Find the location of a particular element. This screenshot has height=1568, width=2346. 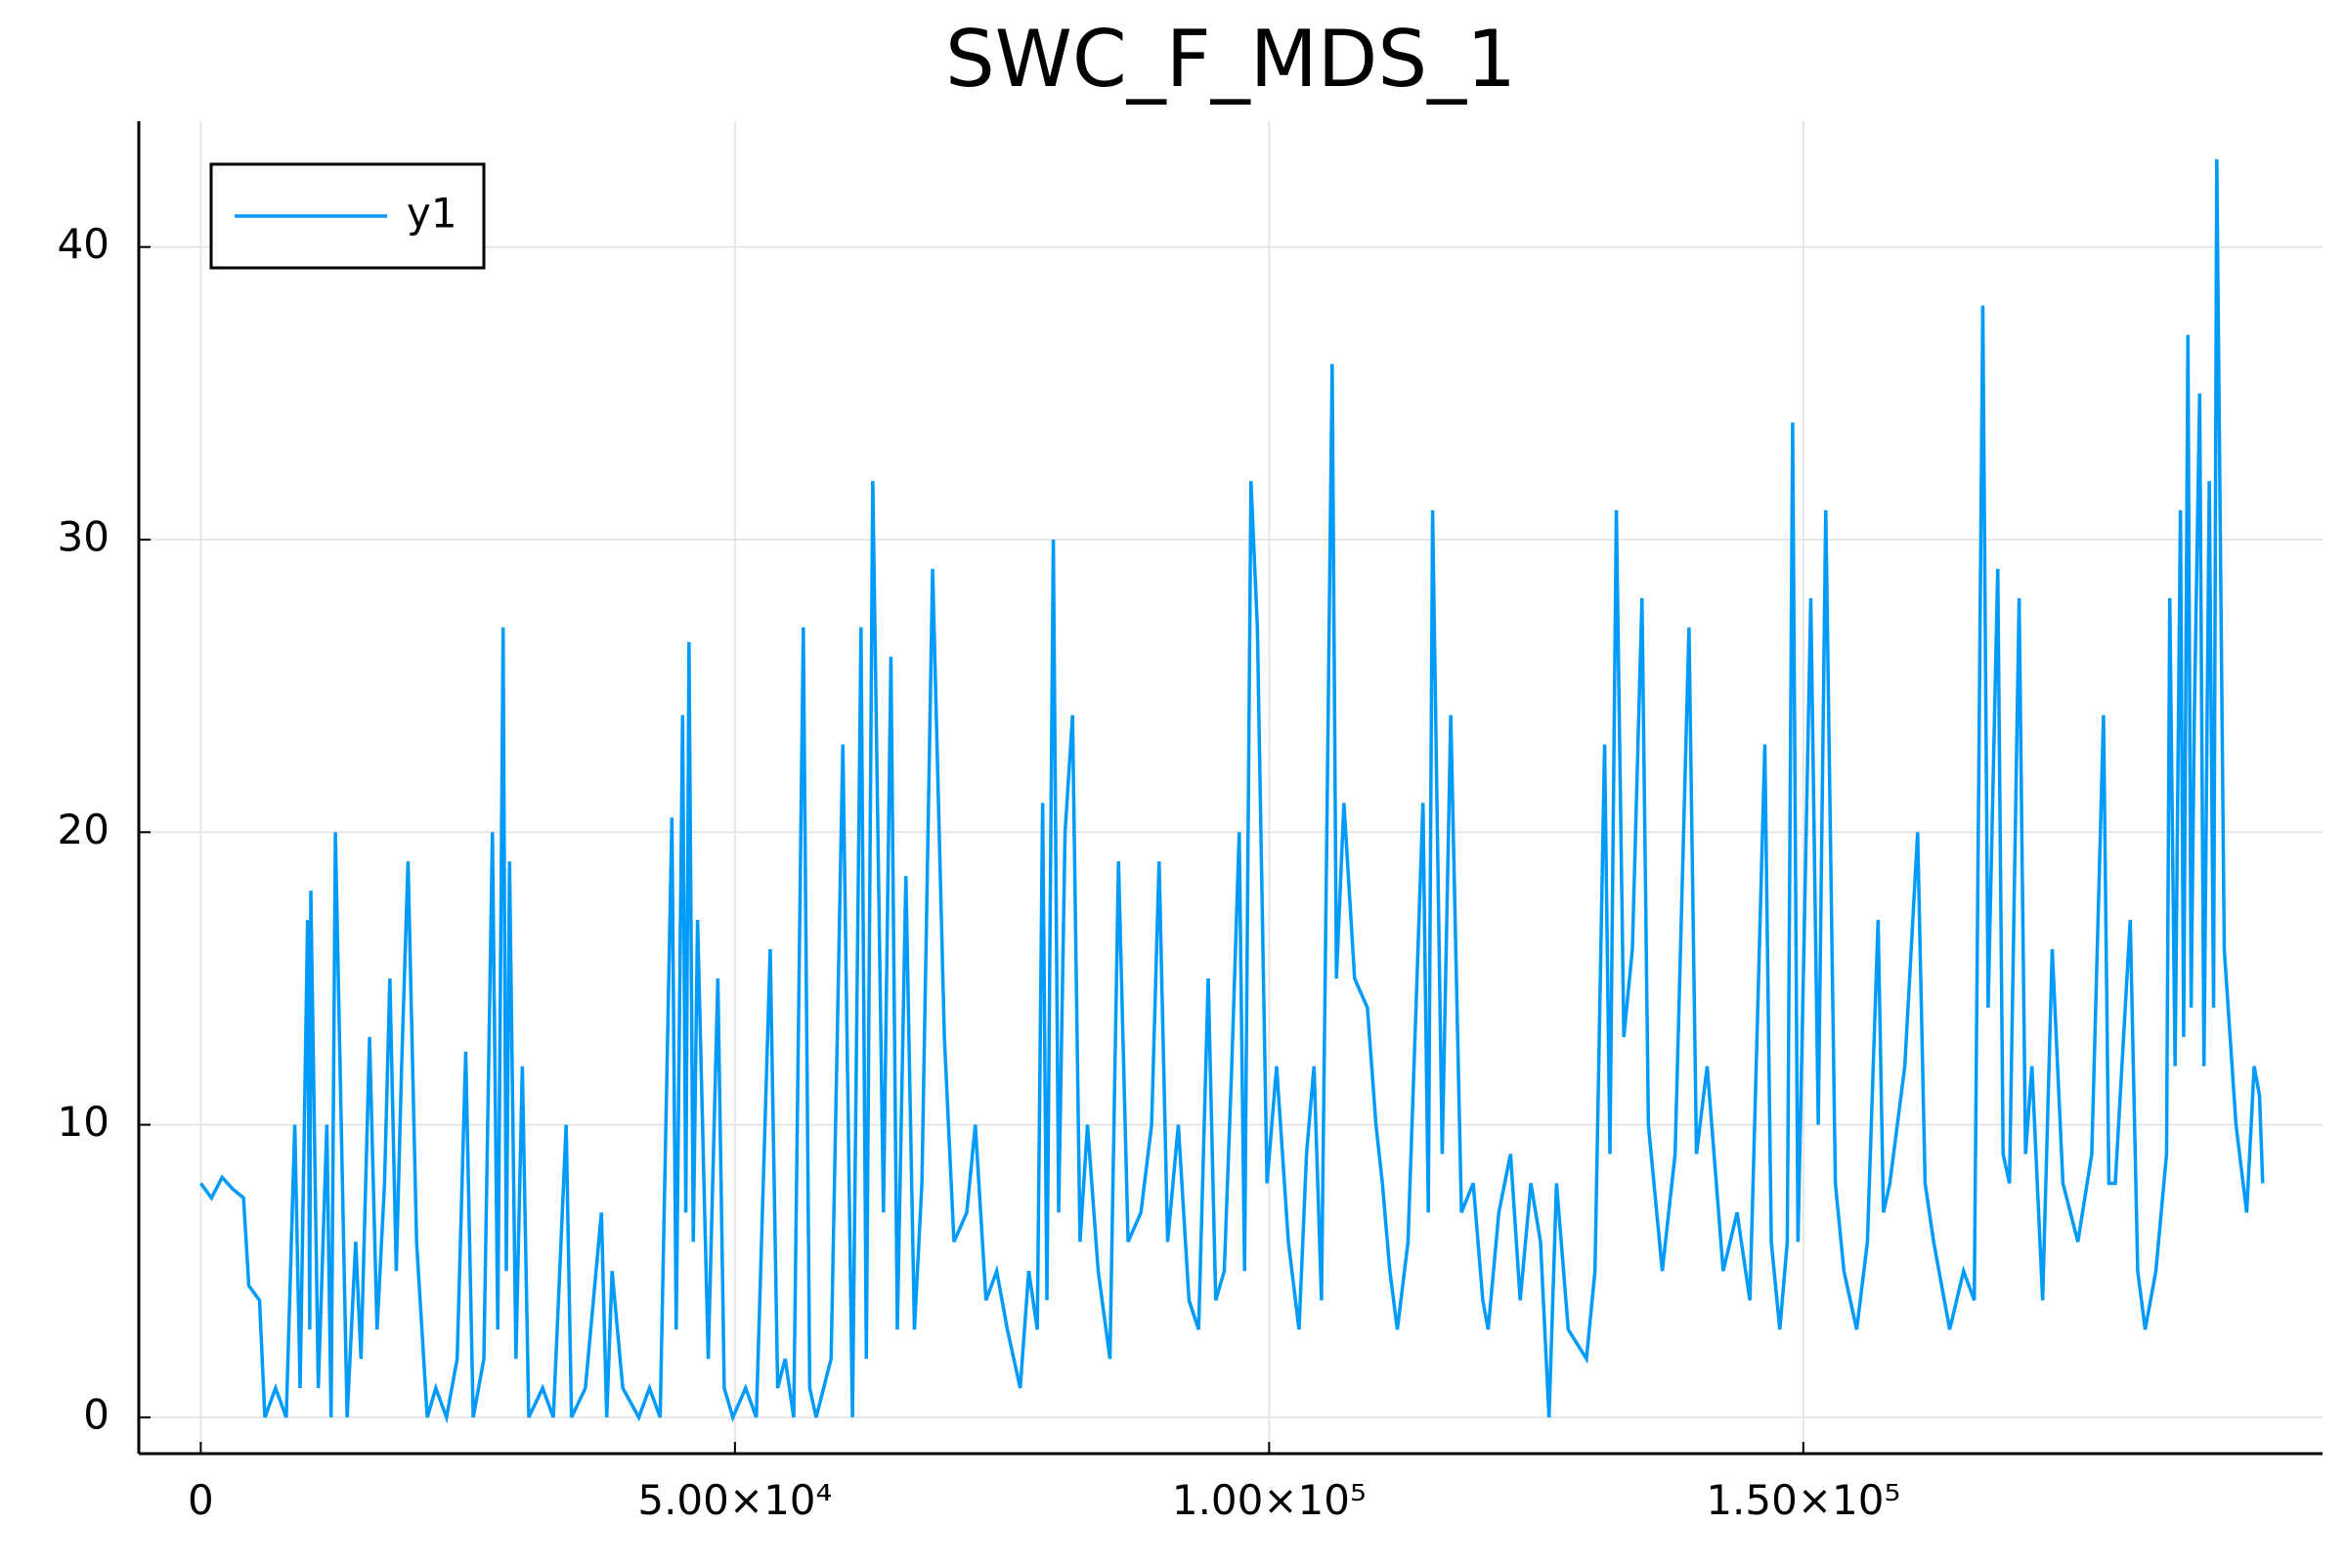

x-tick-label: 1.00×10⁵ is located at coordinates (1269, 1500).